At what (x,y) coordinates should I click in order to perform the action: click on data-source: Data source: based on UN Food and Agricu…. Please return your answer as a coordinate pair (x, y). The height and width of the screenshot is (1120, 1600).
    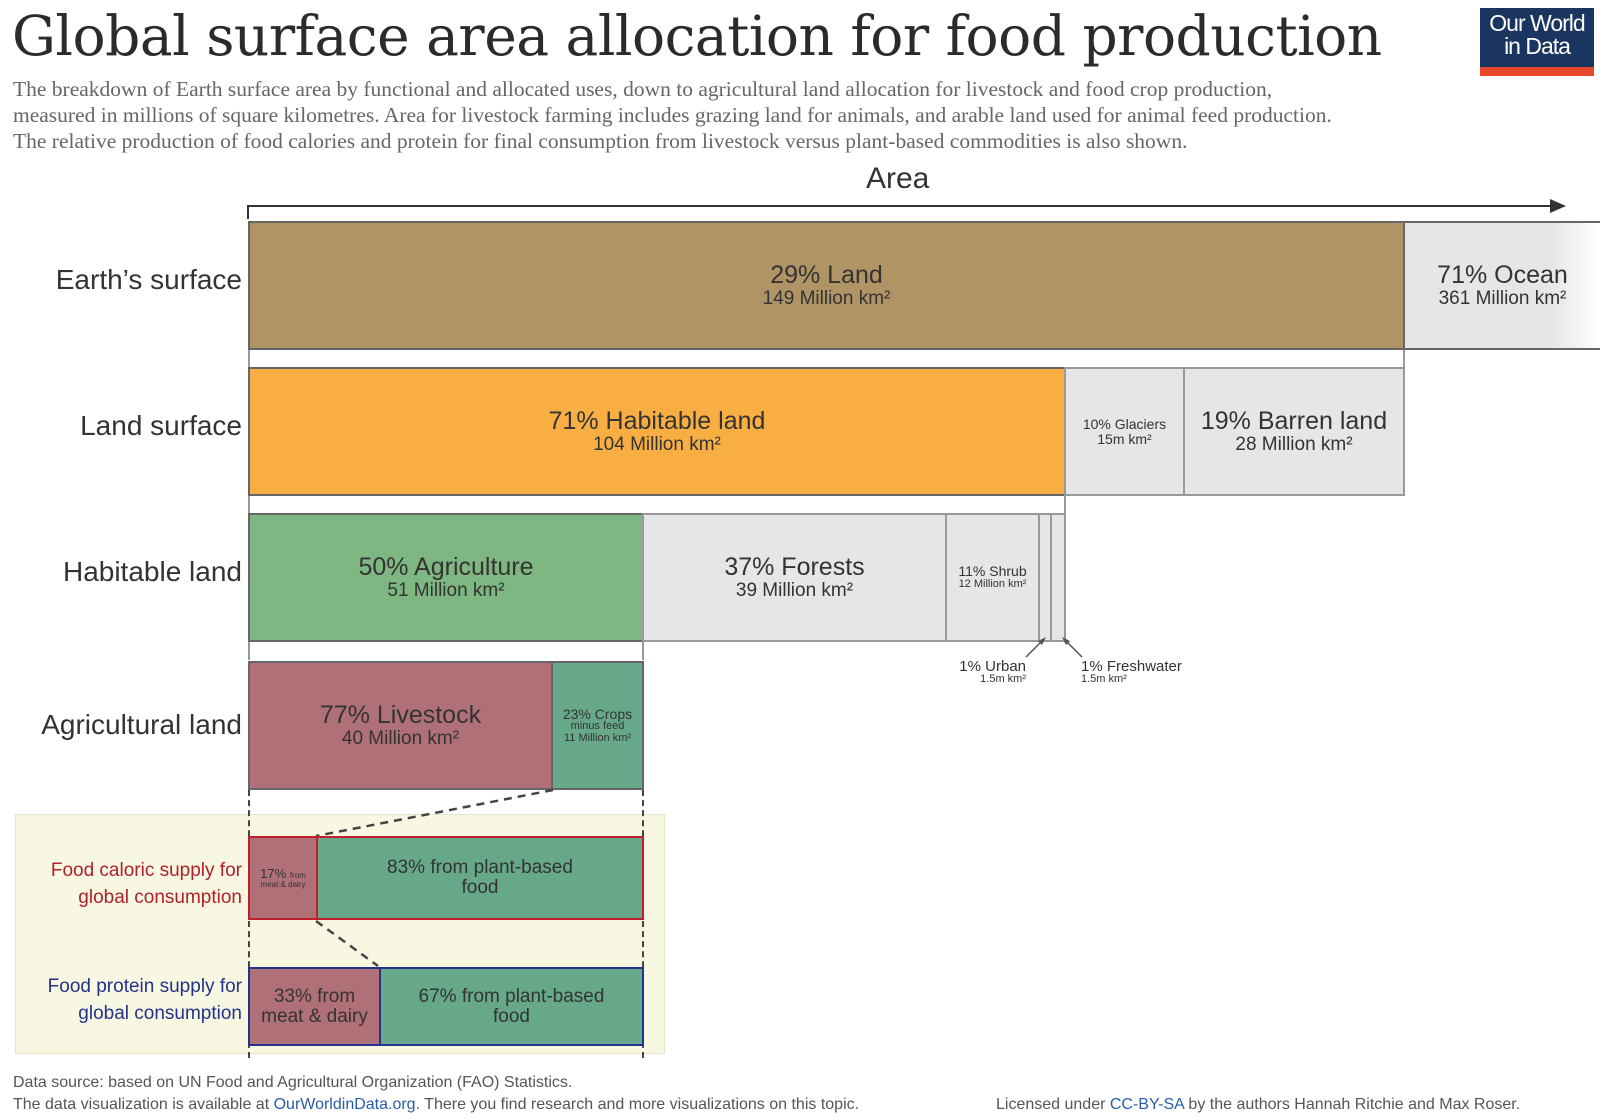
    Looking at the image, I should click on (293, 1082).